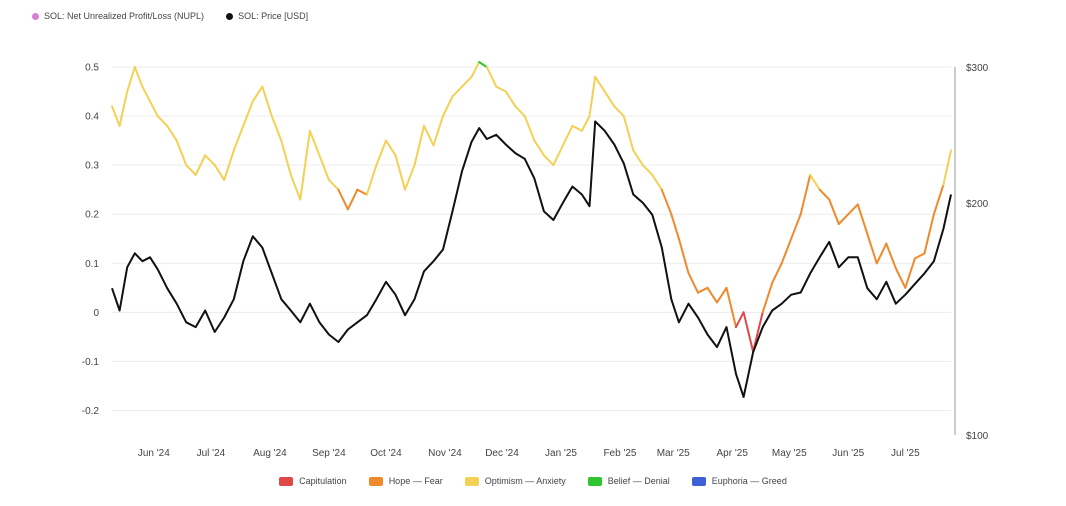 The height and width of the screenshot is (506, 1066). Describe the element at coordinates (698, 481) in the screenshot. I see `legend-swatch-euphoria-greed` at that location.